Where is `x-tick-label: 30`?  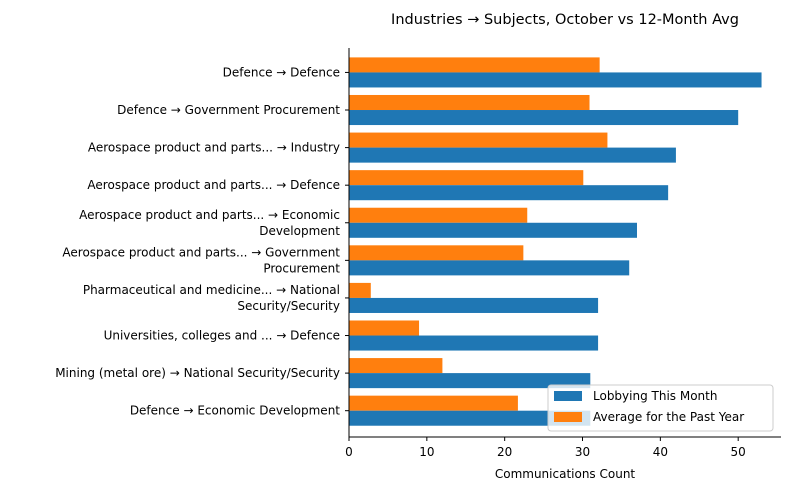
x-tick-label: 30 is located at coordinates (582, 452).